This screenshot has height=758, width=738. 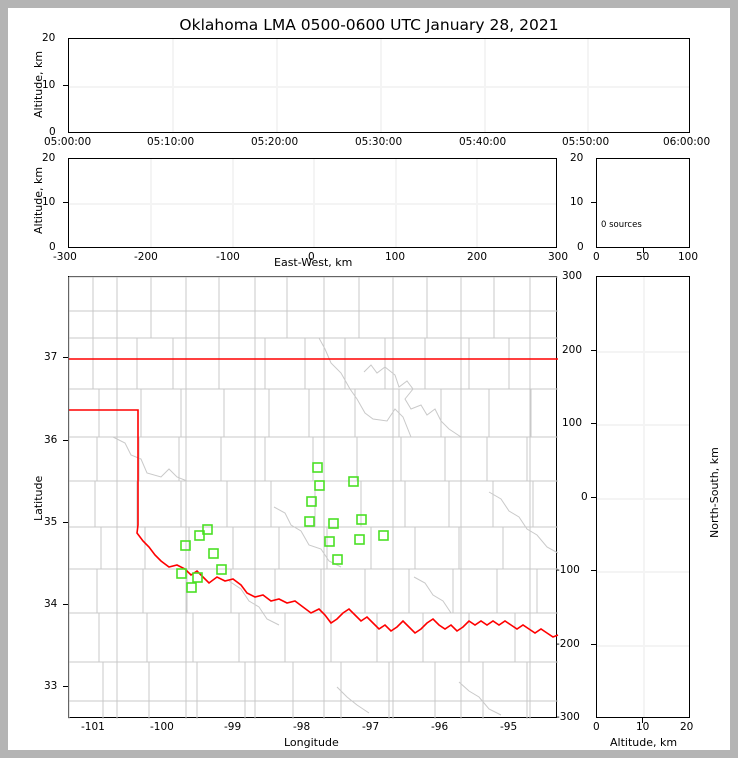 What do you see at coordinates (51, 357) in the screenshot?
I see `ytick-label: 37` at bounding box center [51, 357].